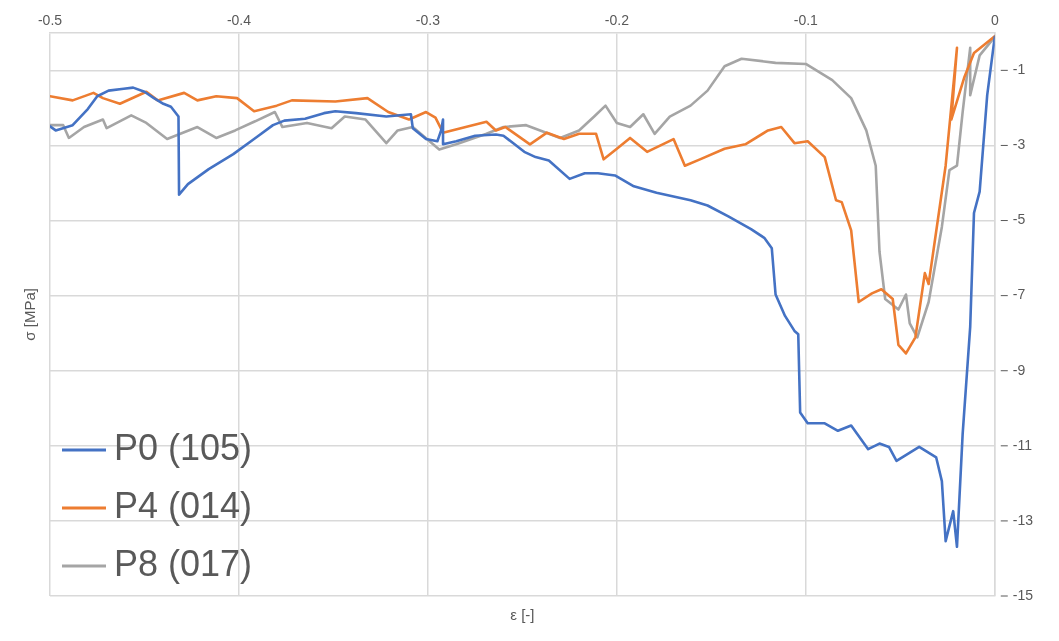  What do you see at coordinates (1023, 519) in the screenshot?
I see `y-tick-label: -13` at bounding box center [1023, 519].